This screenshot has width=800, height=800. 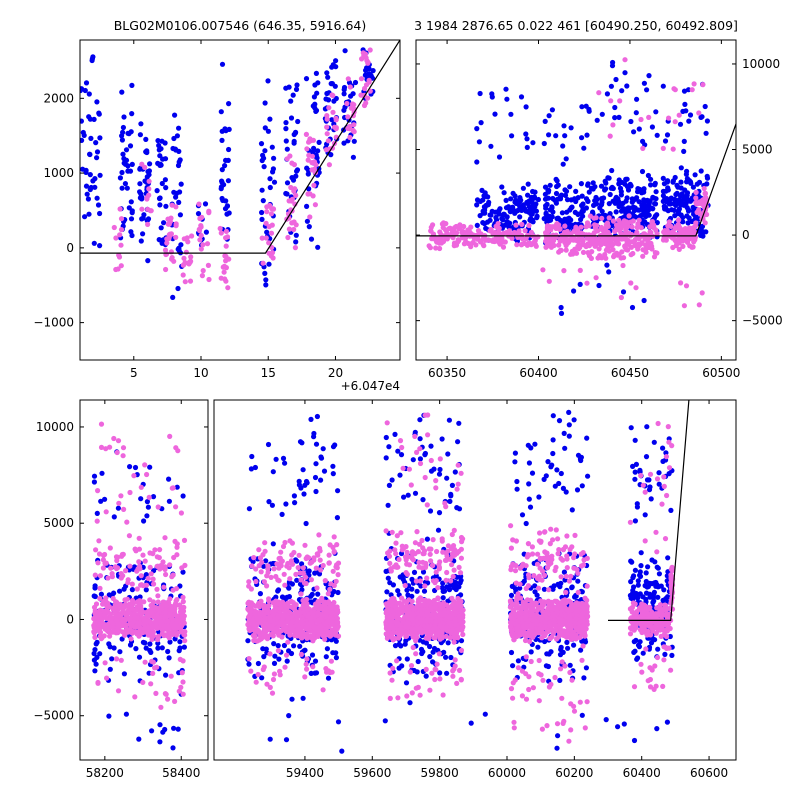 I want to click on x-tick-label: 60400, so click(x=538, y=373).